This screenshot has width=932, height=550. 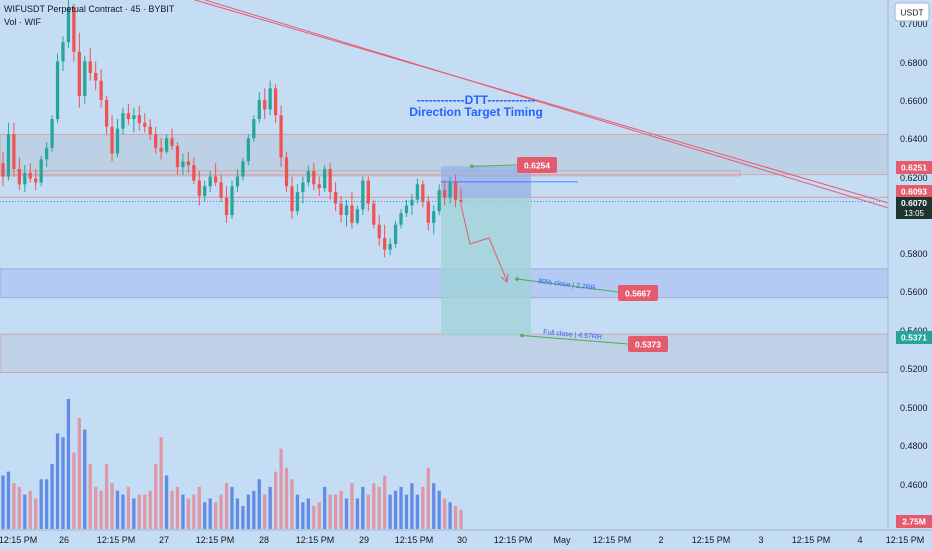 What do you see at coordinates (914, 63) in the screenshot?
I see `price-tick: 0.6800` at bounding box center [914, 63].